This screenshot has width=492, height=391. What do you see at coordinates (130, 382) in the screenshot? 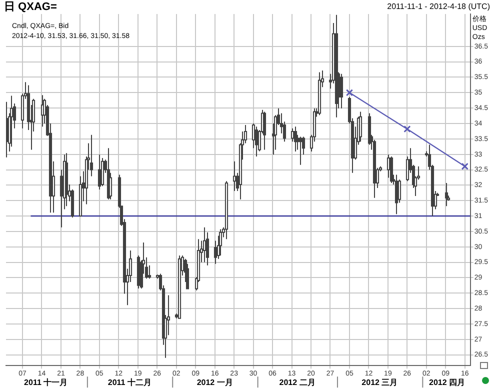
I see `text: 2011 十二月` at bounding box center [130, 382].